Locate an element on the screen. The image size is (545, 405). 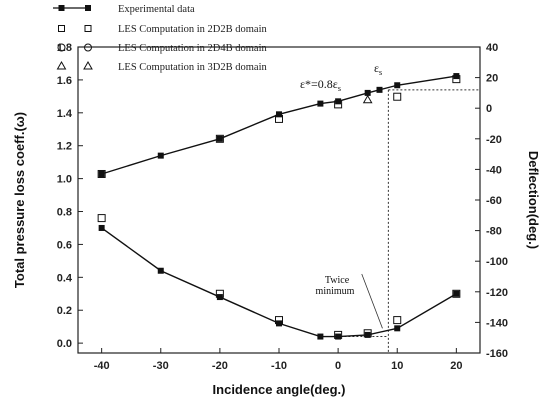
annotation-eps-s-main: ε is located at coordinates (376, 68).